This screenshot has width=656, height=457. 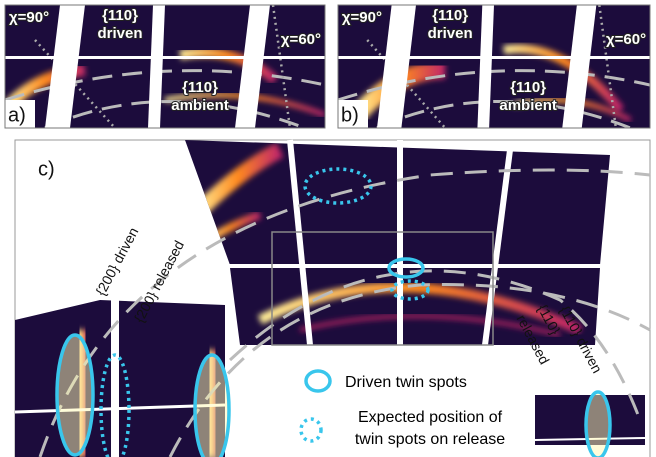 What do you see at coordinates (430, 439) in the screenshot?
I see `legend-text: twin spots on release` at bounding box center [430, 439].